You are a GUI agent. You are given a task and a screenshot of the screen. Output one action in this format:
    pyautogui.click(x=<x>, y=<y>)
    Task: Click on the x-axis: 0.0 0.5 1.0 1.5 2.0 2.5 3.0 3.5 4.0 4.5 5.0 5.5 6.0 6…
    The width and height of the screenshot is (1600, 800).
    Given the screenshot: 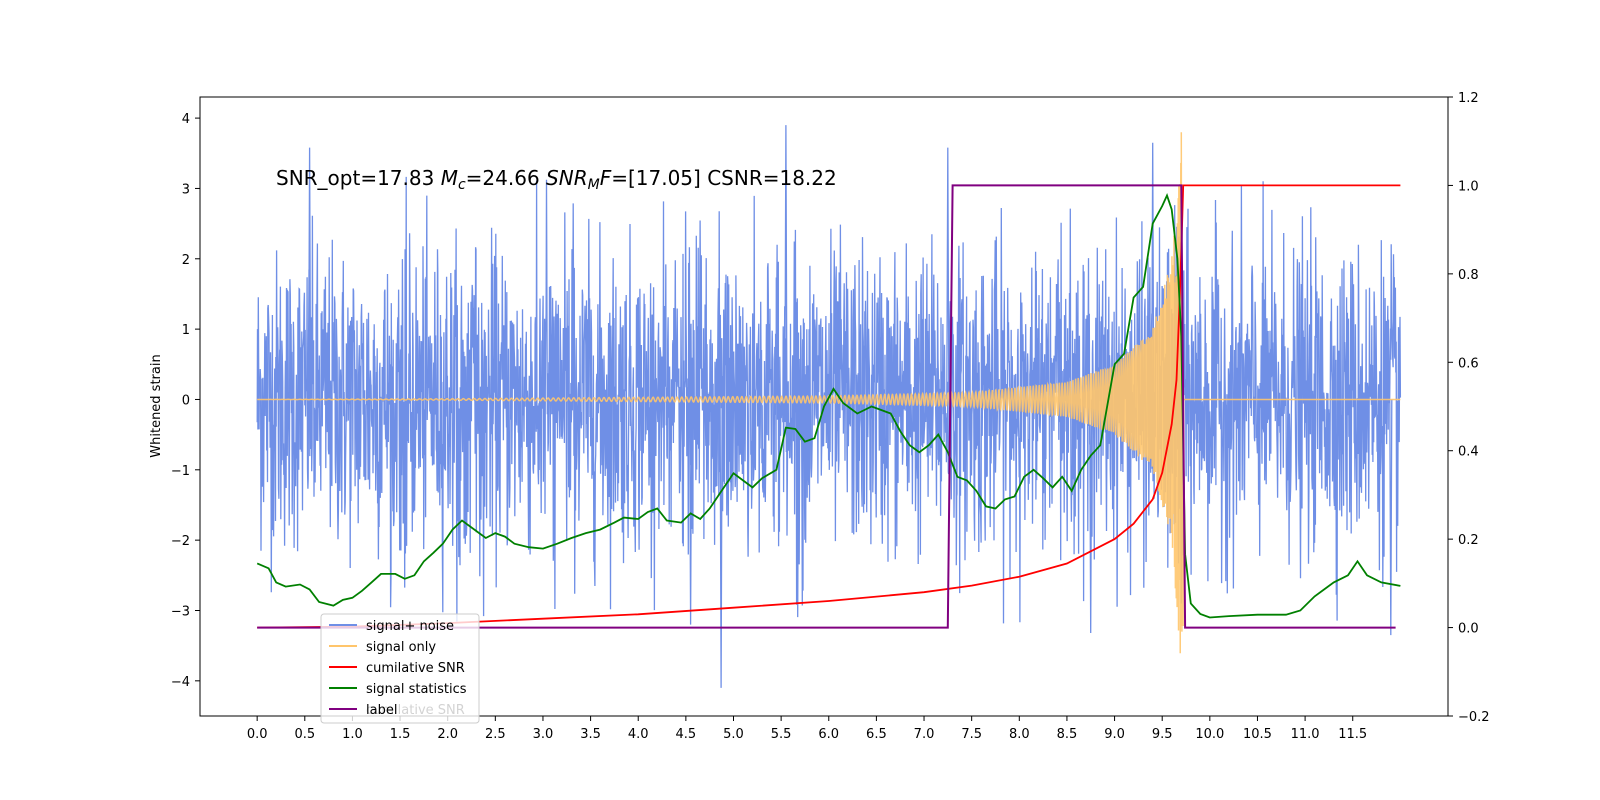 What is the action you would take?
    pyautogui.click(x=807, y=729)
    